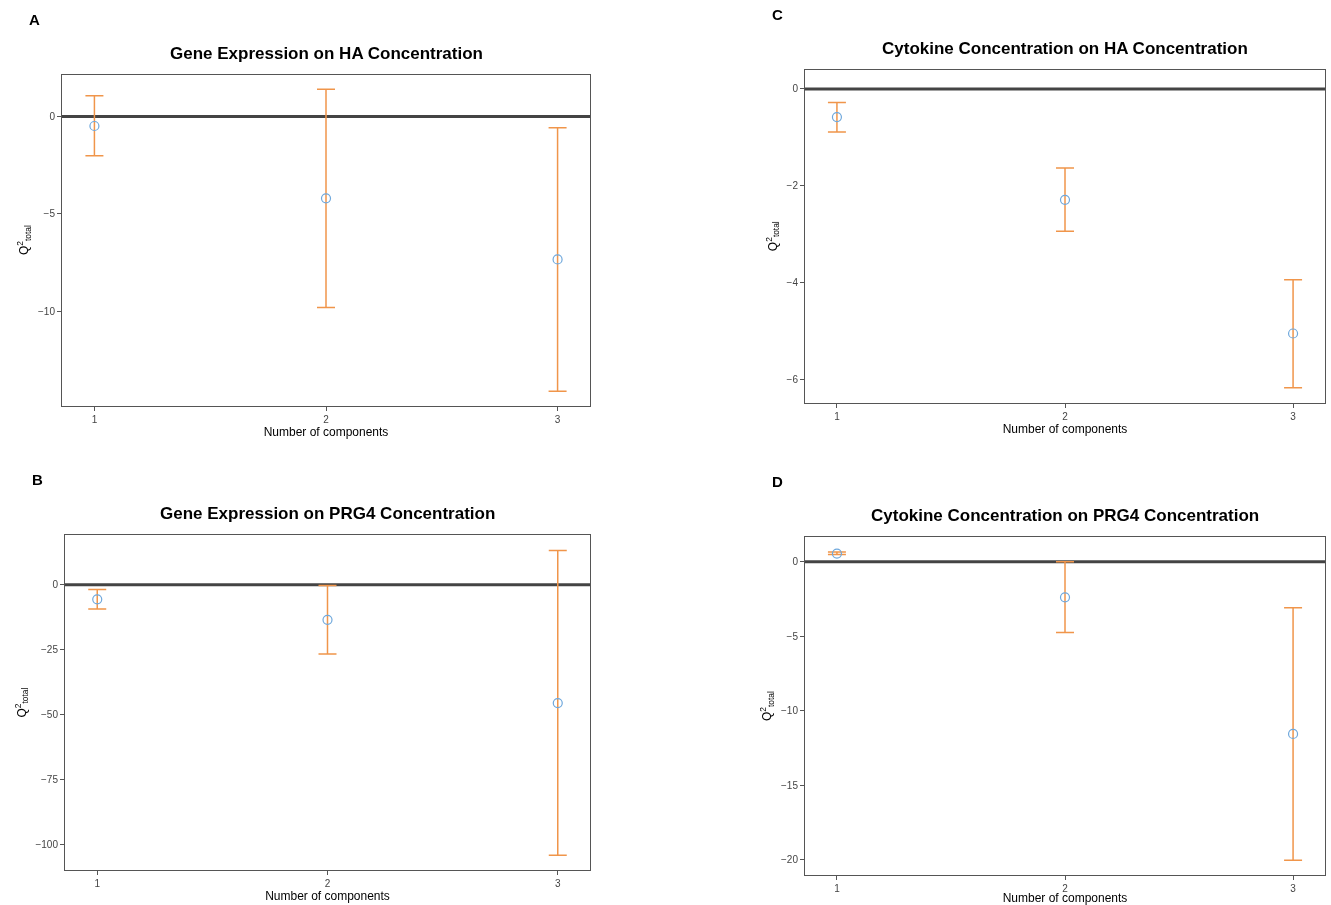  What do you see at coordinates (777, 481) in the screenshot?
I see `text: D` at bounding box center [777, 481].